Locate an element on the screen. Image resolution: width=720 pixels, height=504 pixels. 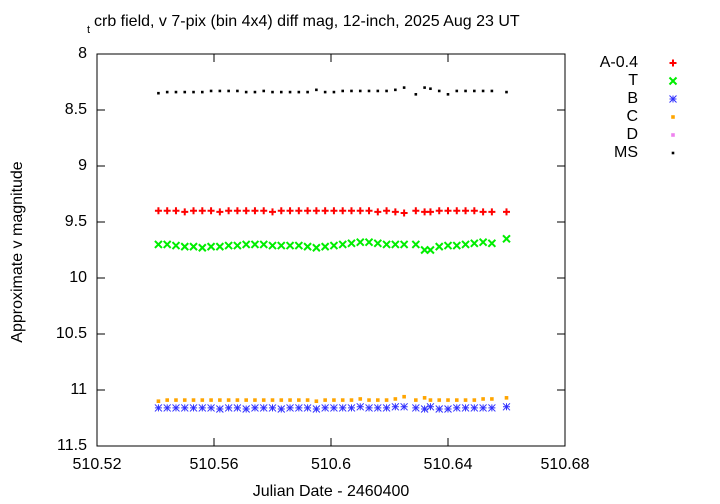
y-tick-label: 10 is located at coordinates (78, 277).